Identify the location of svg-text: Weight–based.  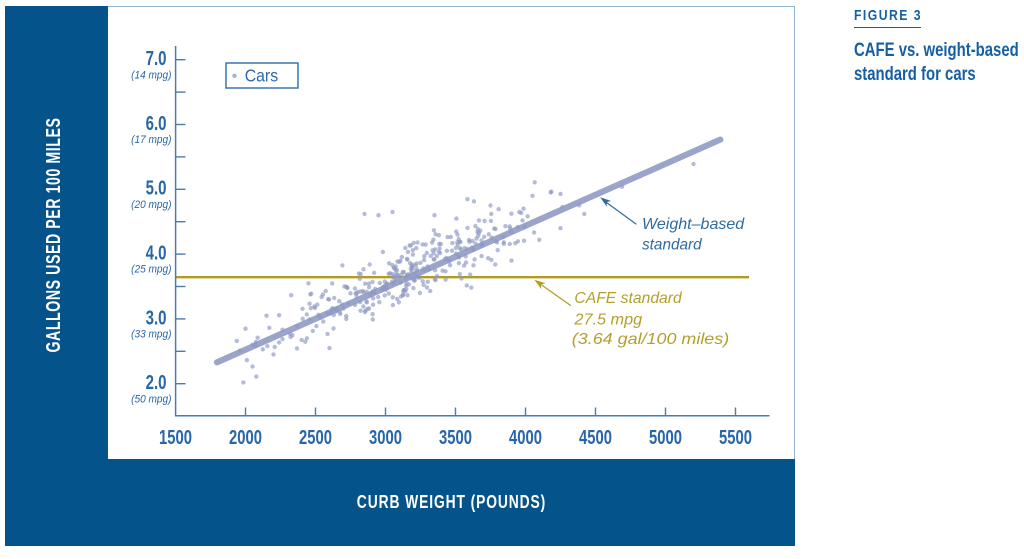
(693, 224).